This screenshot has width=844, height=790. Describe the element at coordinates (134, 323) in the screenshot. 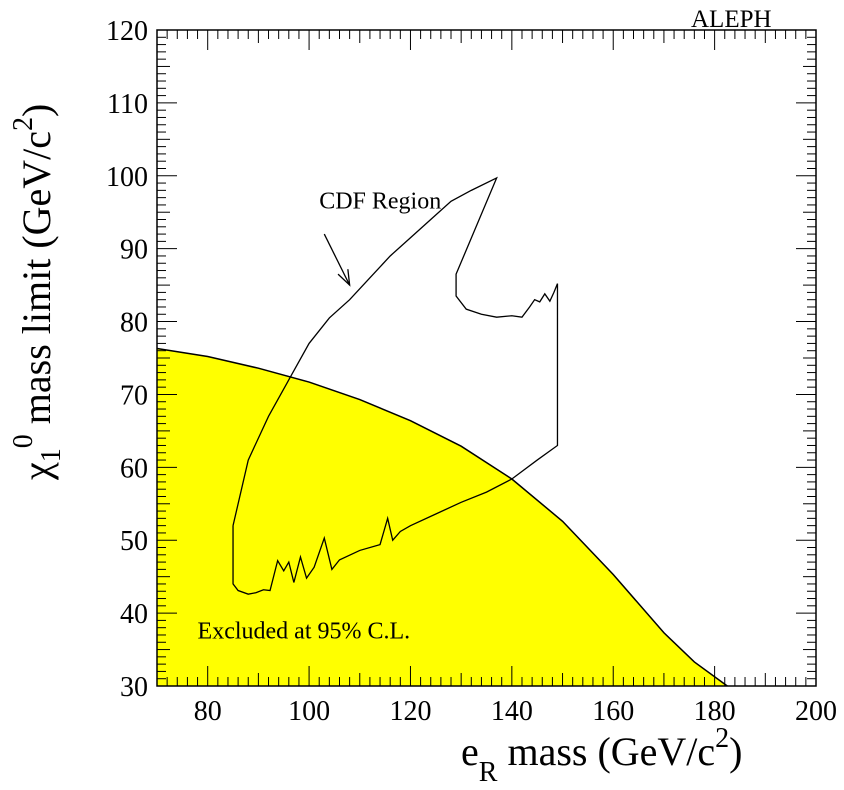

I see `y-tick-label: 80` at that location.